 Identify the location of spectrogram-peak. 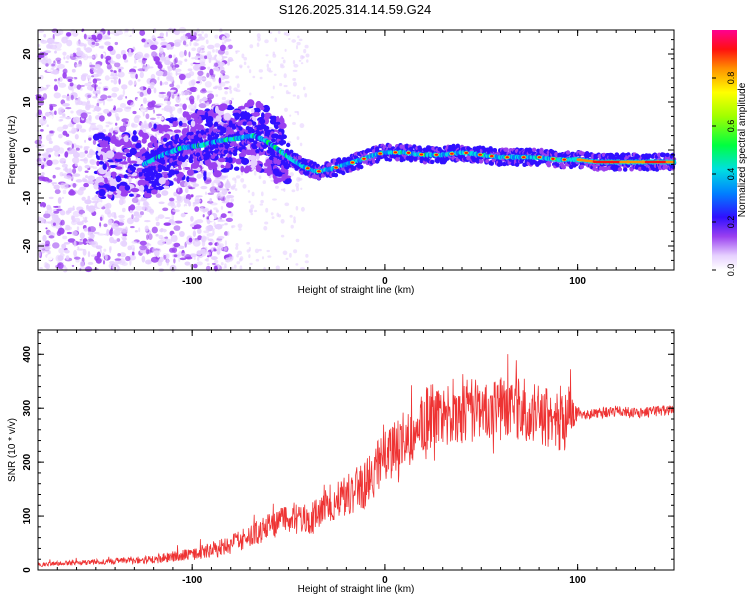
(436, 154).